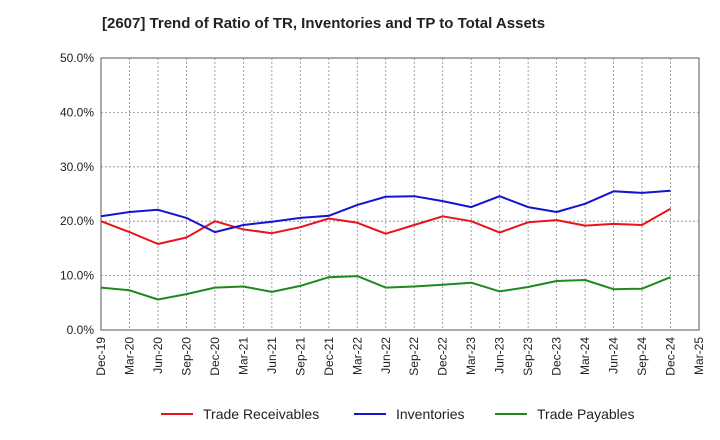  What do you see at coordinates (101, 356) in the screenshot?
I see `x-tick-label: Dec-19` at bounding box center [101, 356].